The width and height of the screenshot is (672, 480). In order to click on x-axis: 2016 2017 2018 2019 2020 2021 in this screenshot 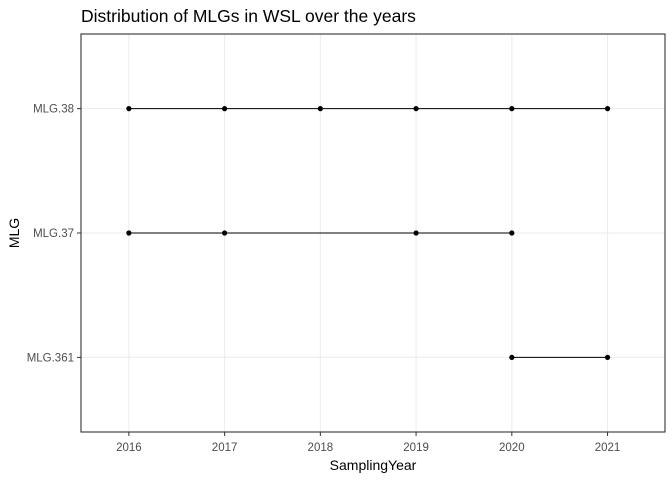, I will do `click(368, 443)`.